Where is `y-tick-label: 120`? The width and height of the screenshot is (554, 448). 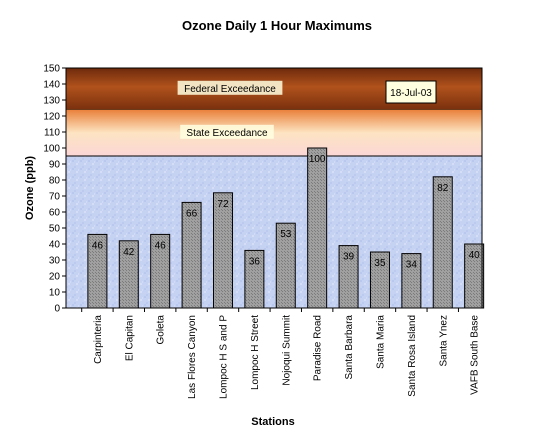 y-tick-label: 120 is located at coordinates (51, 117).